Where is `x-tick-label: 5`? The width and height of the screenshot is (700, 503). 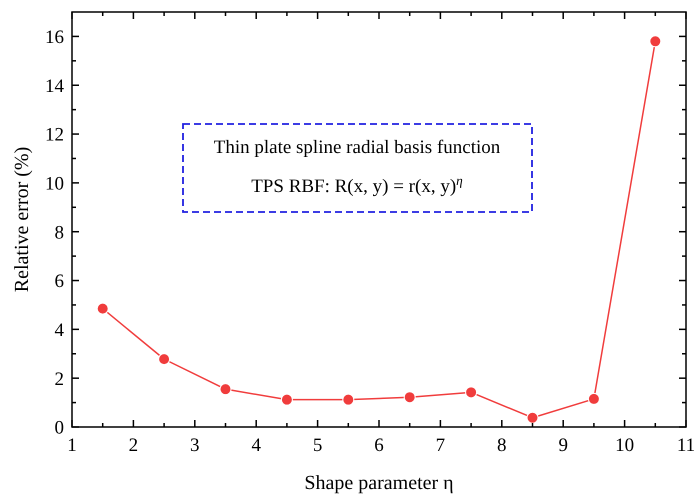 x-tick-label: 5 is located at coordinates (317, 445).